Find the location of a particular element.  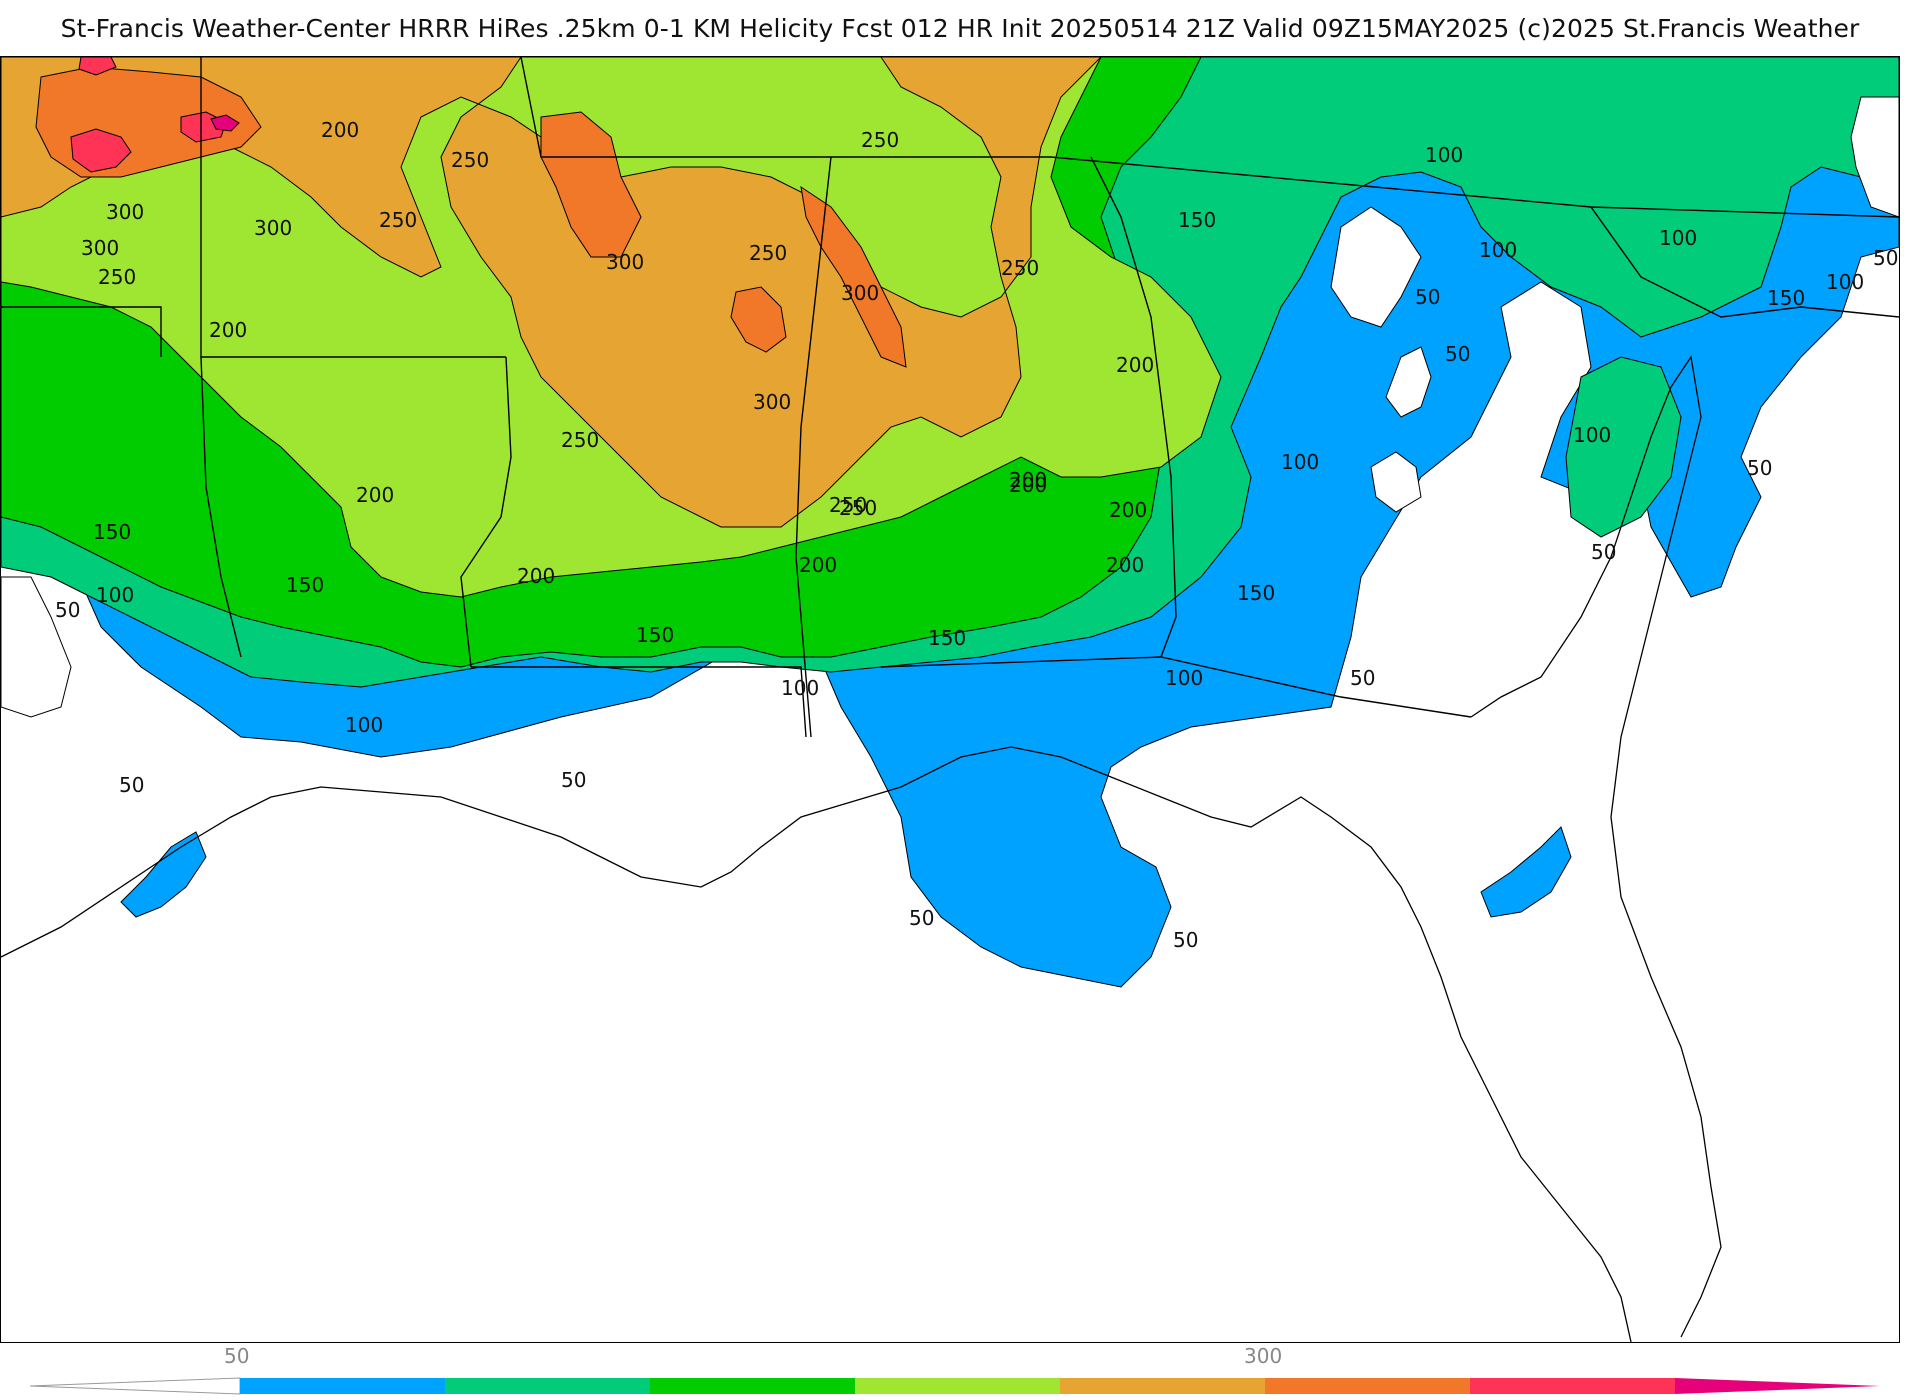

colorbar-tick-label: 50 is located at coordinates (237, 1356).